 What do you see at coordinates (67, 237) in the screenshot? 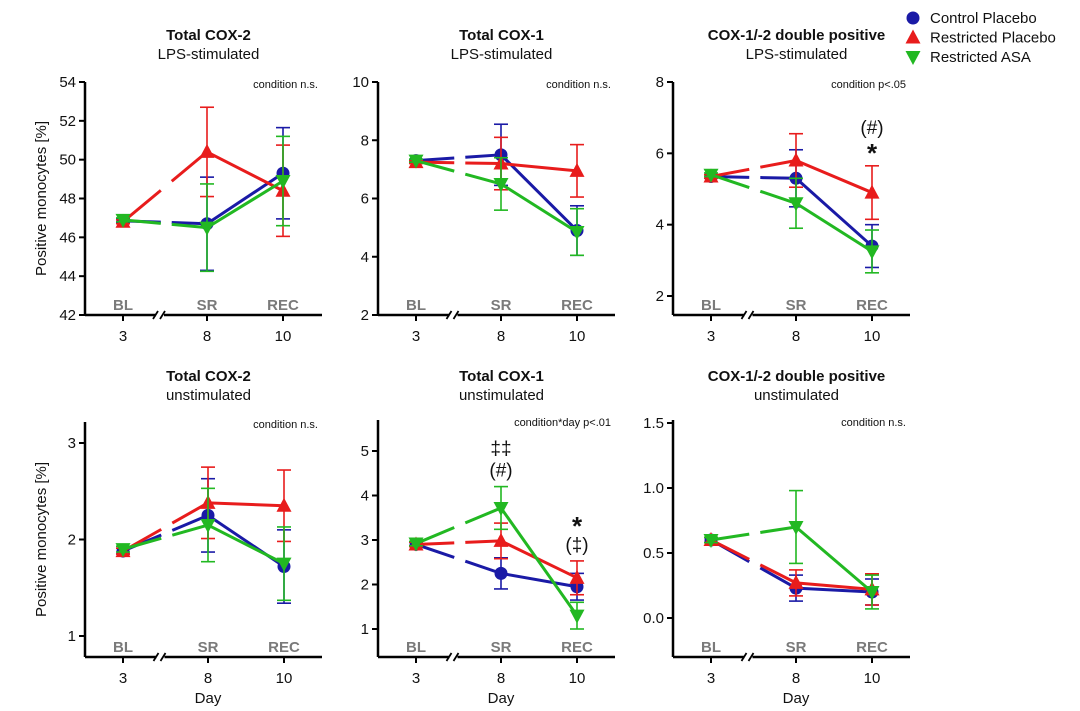
I see `y-tick-label: 46` at bounding box center [67, 237].